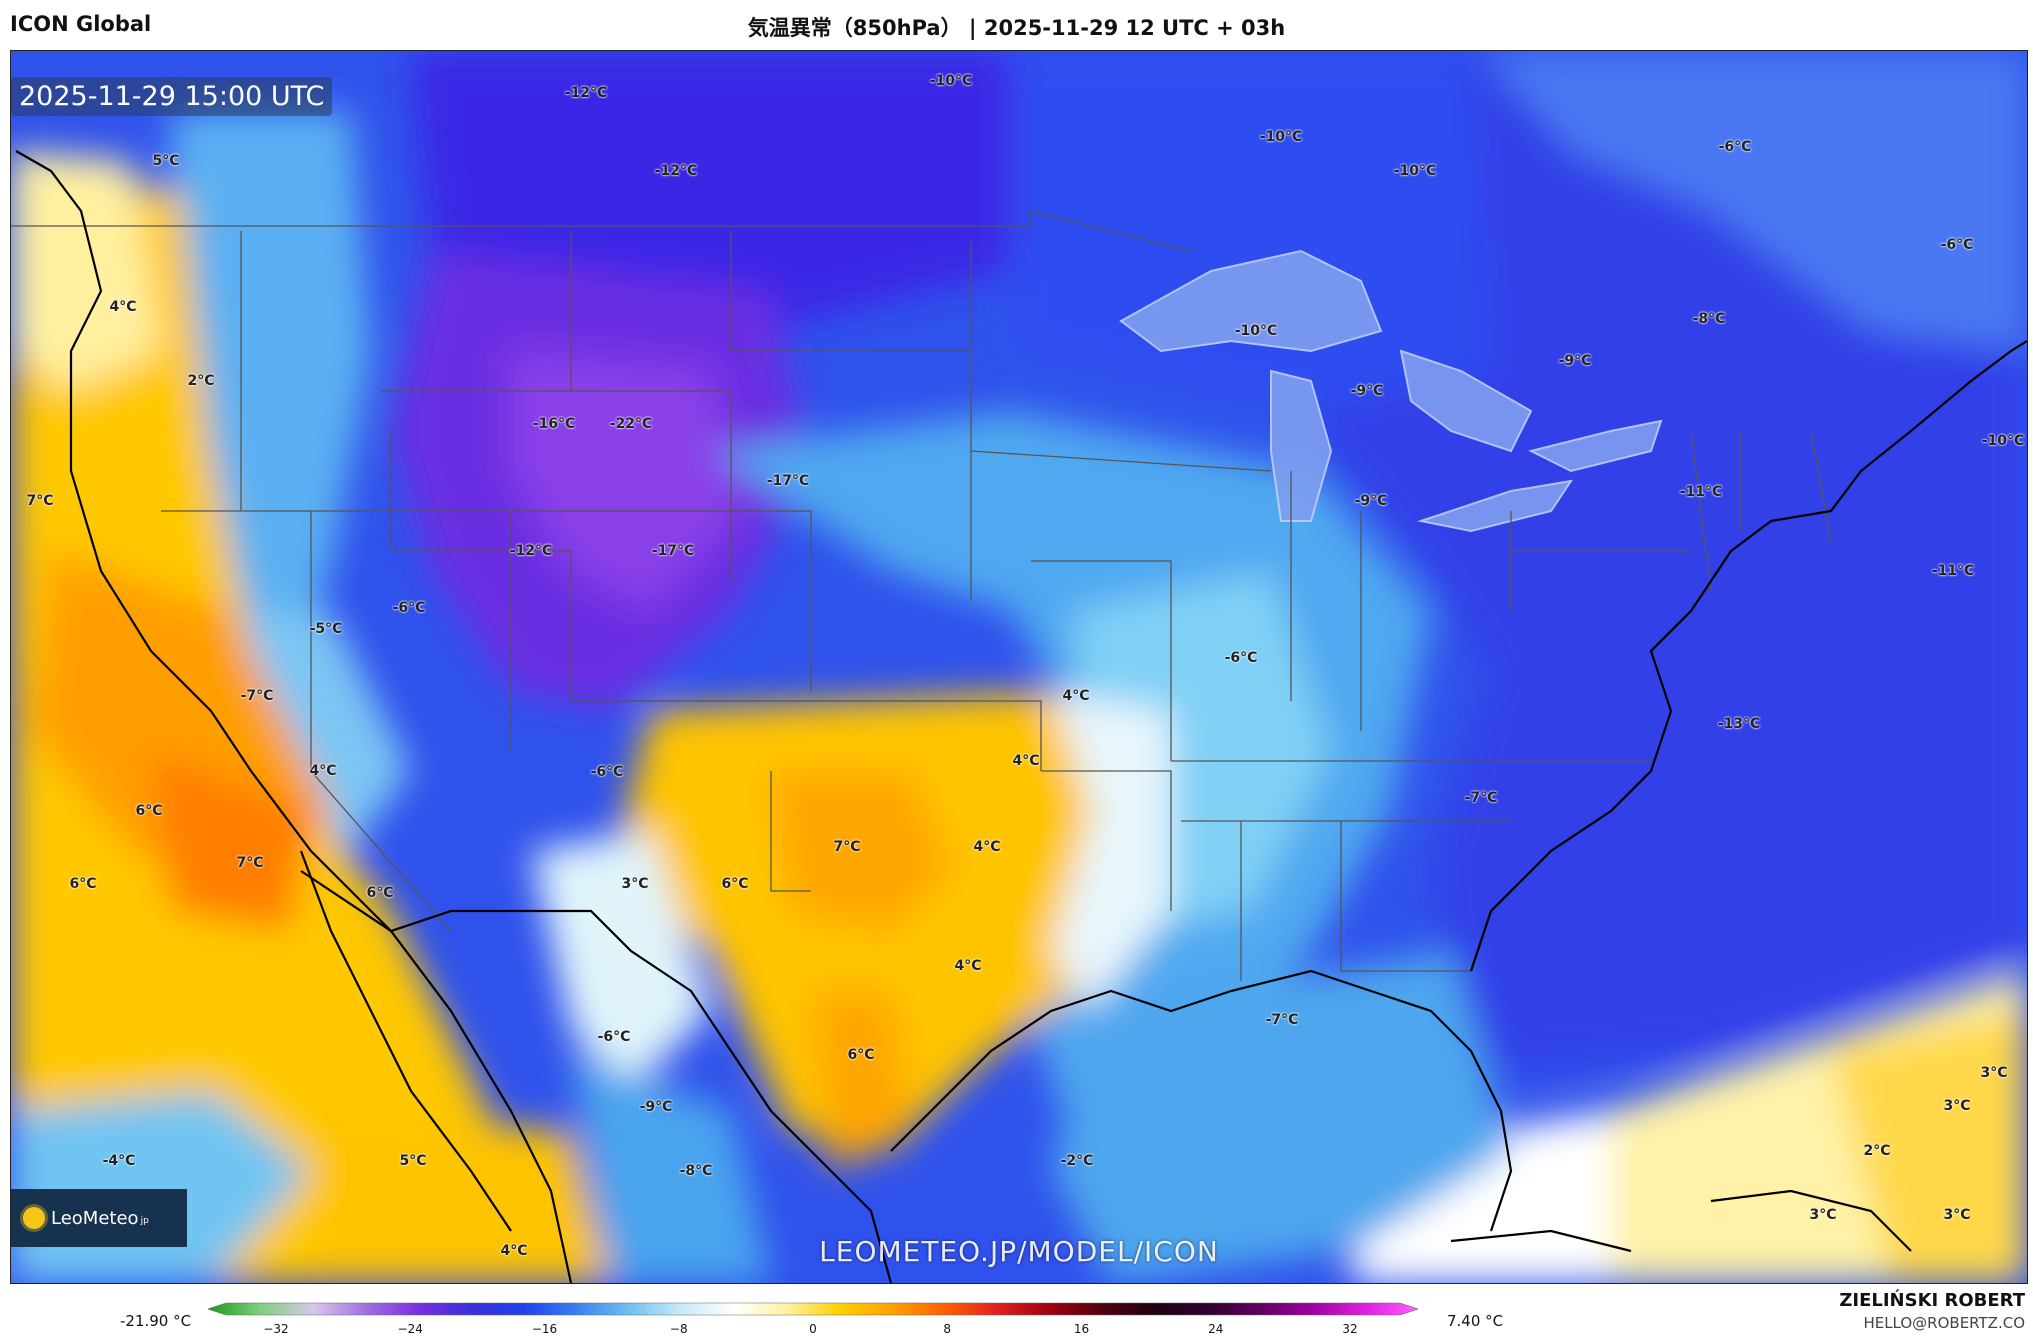 This screenshot has height=1338, width=2033. I want to click on sun-icon, so click(34, 1218).